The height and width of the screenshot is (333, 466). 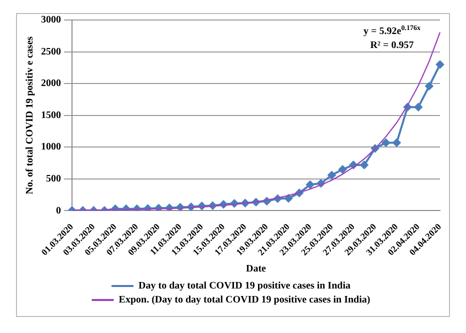 I want to click on y-axis-title: No. of total COVID 19 positiv e cases, so click(x=30, y=115).